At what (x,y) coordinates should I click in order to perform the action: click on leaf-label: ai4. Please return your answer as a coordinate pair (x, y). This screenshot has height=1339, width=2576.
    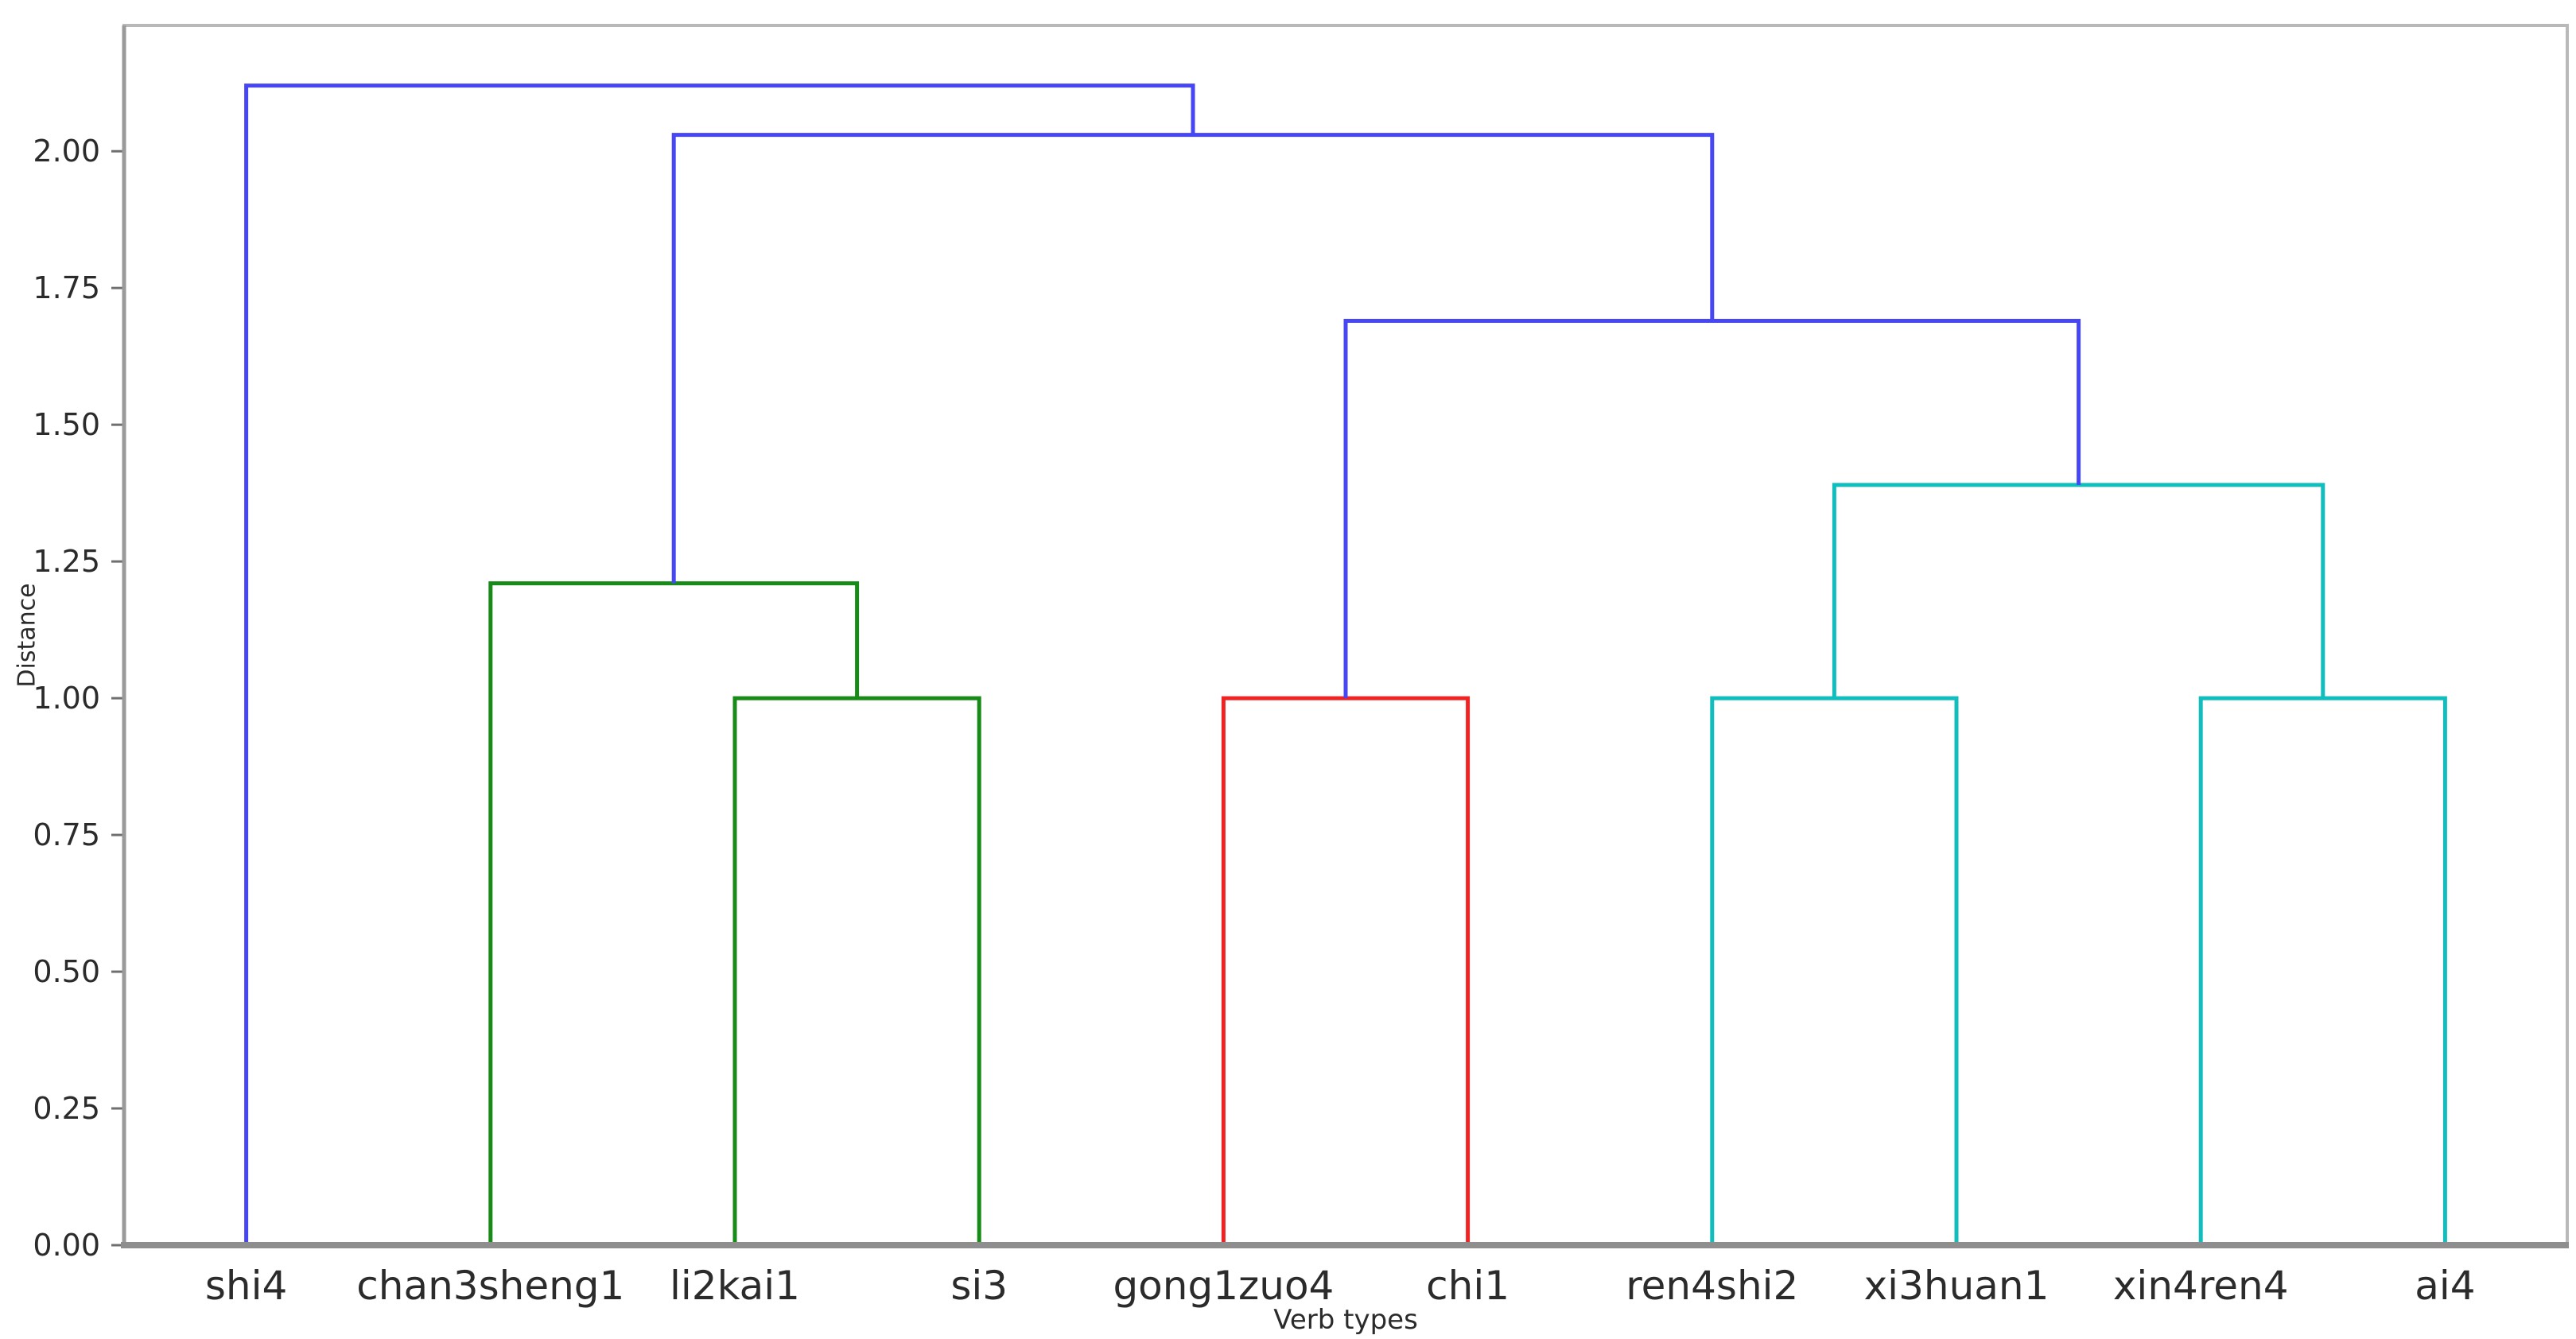
    Looking at the image, I should click on (2445, 1286).